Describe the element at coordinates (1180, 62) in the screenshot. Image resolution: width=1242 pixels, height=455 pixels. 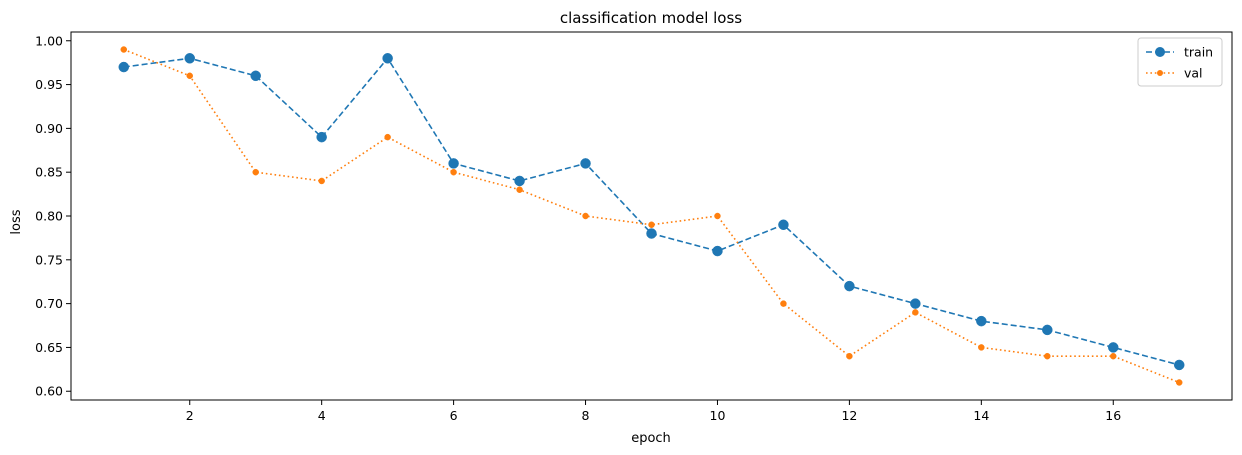
I see `legend: train val` at that location.